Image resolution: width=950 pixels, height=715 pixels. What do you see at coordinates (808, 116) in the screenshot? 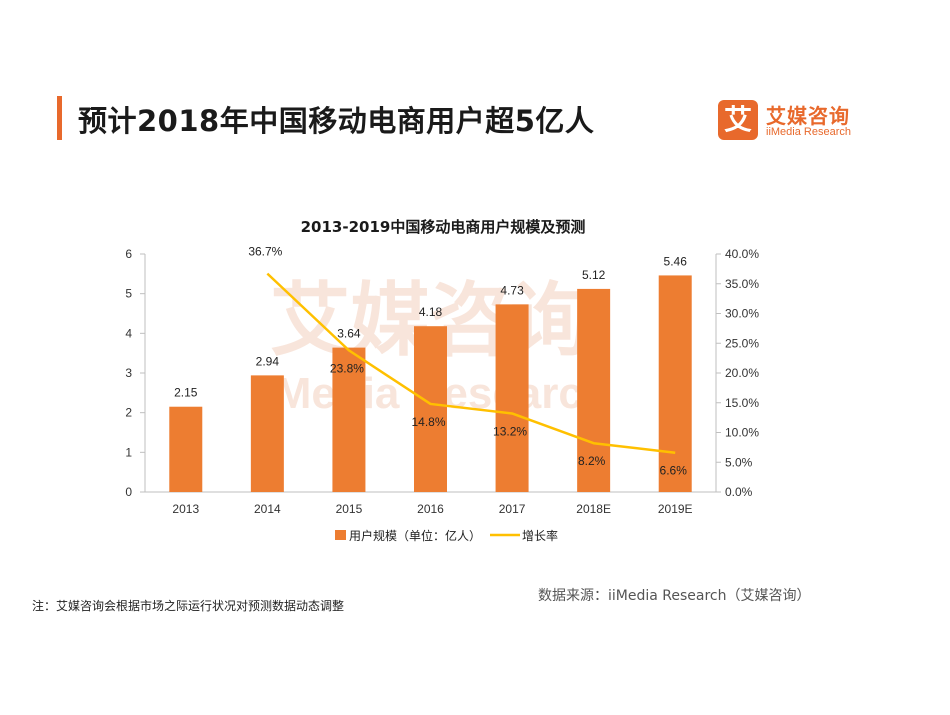
I see `logo-name-cn: 艾媒咨询` at bounding box center [808, 116].